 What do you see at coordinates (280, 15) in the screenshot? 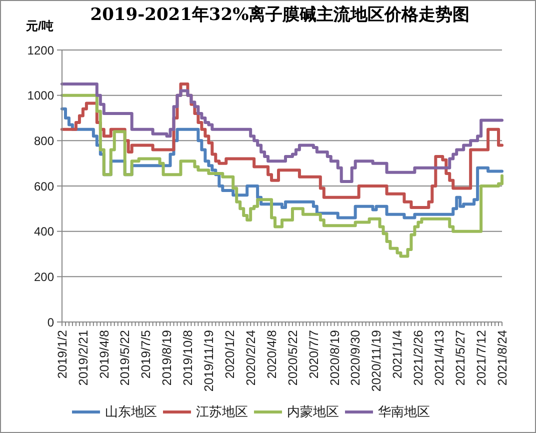
I see `chart-title: 2019-2021年32%离子膜碱主流地区价格走势图` at bounding box center [280, 15].